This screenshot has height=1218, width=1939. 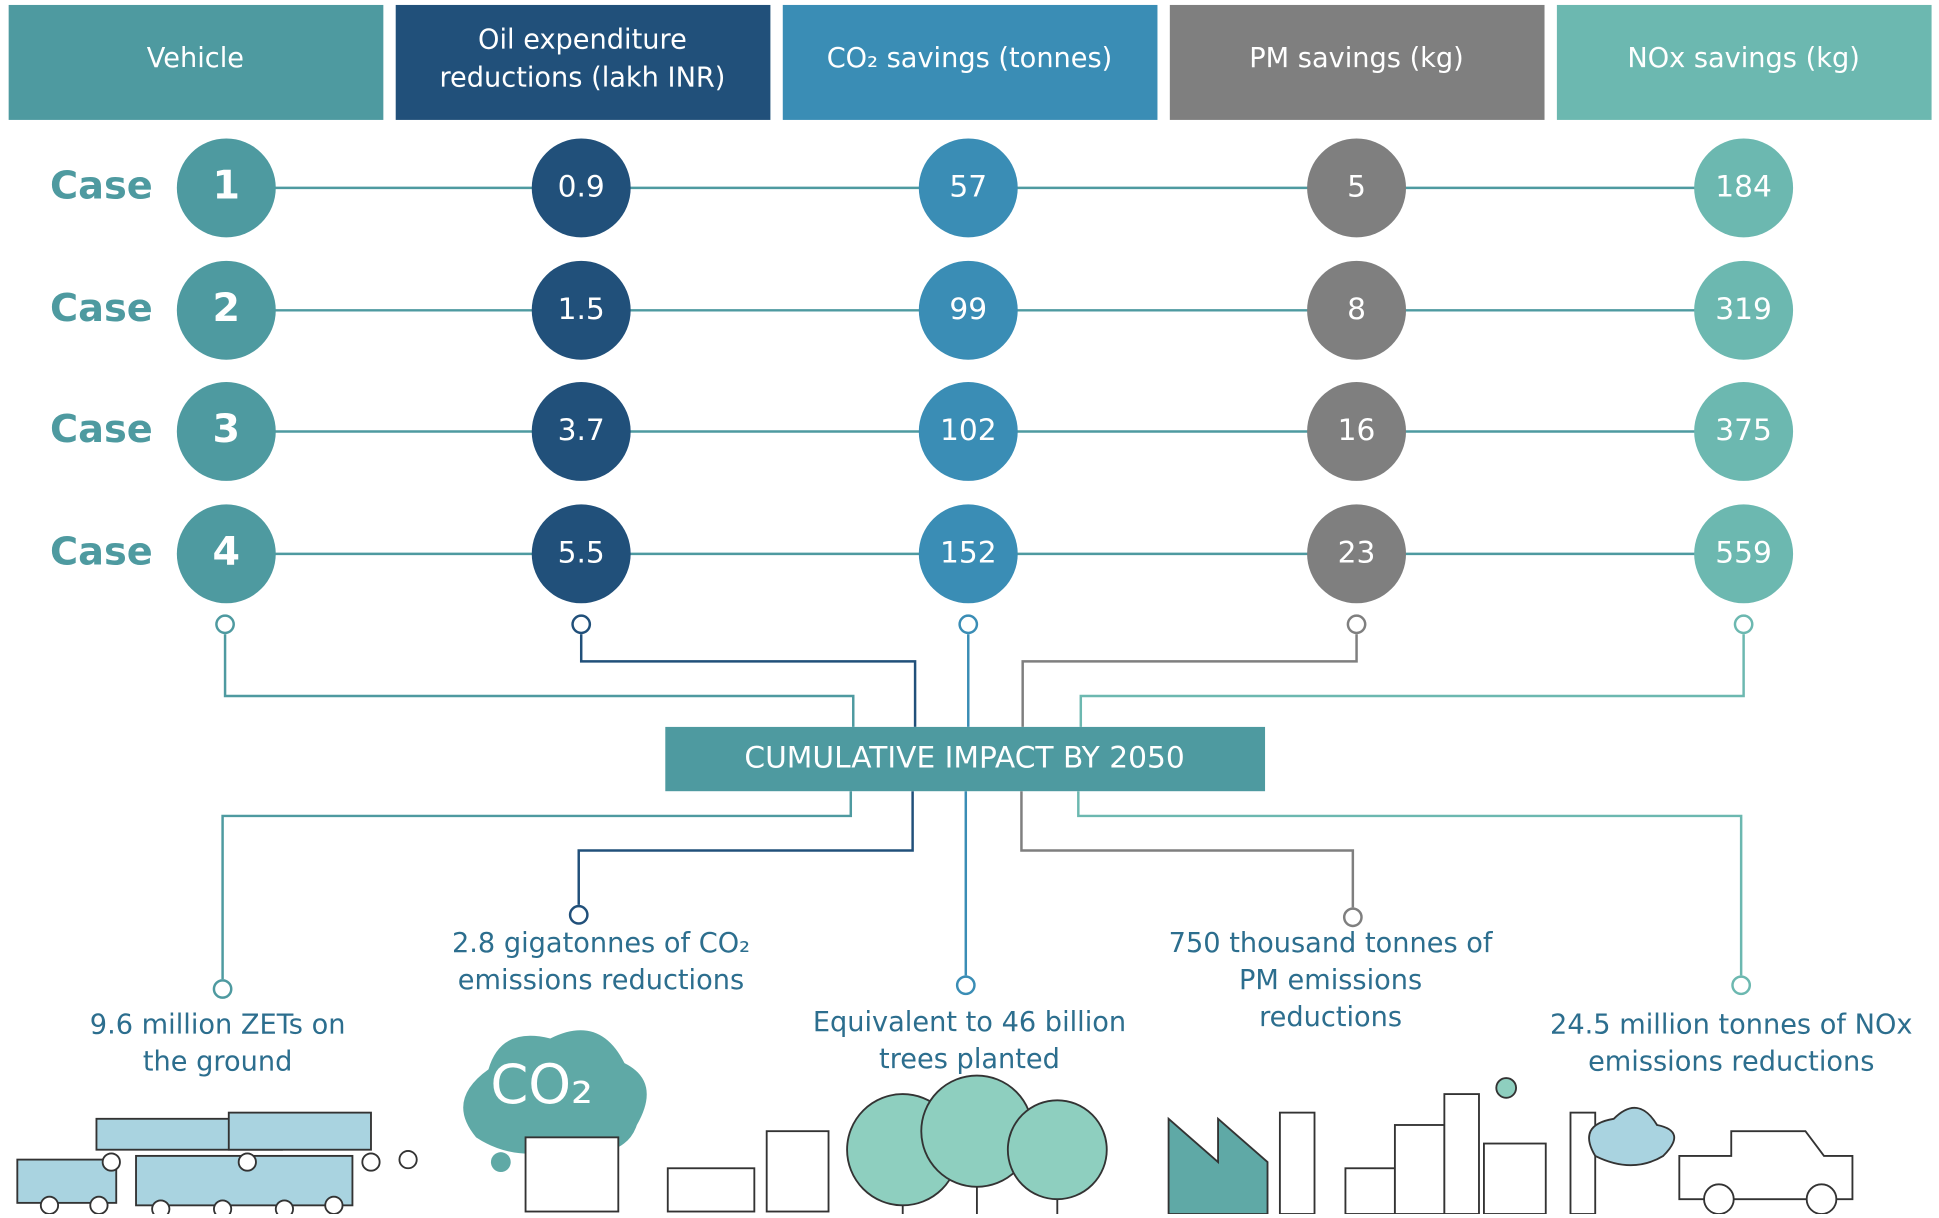 What do you see at coordinates (1330, 980) in the screenshot?
I see `outcome-text: PM emissions` at bounding box center [1330, 980].